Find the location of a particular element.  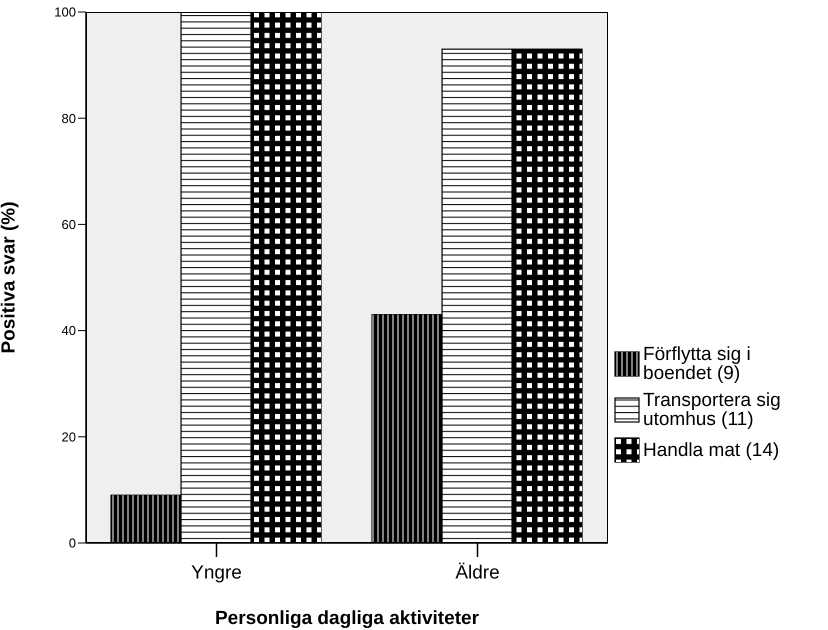

x-tick-label: Yngre is located at coordinates (216, 573).